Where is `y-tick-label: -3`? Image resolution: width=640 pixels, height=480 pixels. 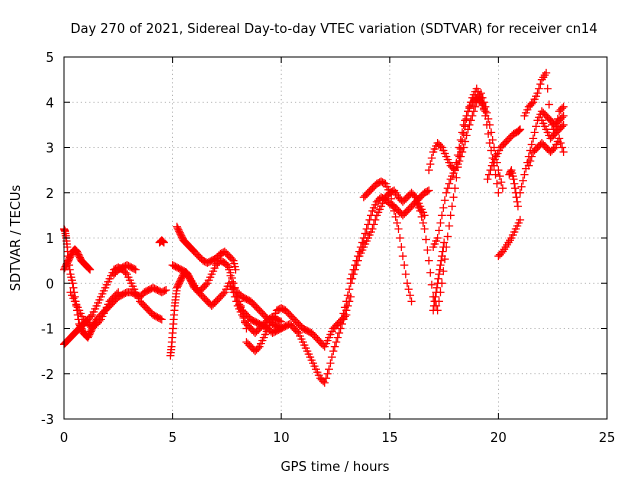 y-tick-label: -3 is located at coordinates (47, 420).